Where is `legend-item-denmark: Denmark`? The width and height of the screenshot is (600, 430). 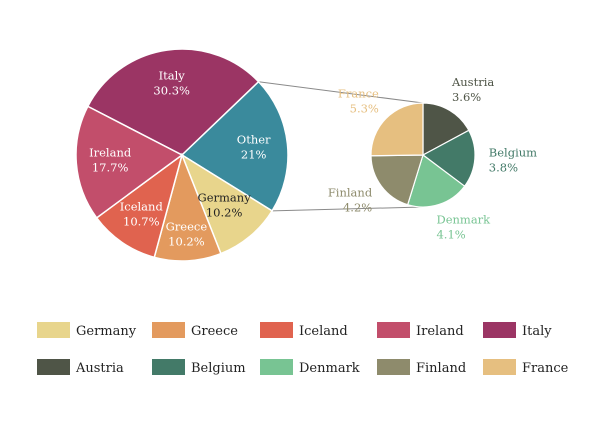
legend-item-denmark: Denmark is located at coordinates (310, 367).